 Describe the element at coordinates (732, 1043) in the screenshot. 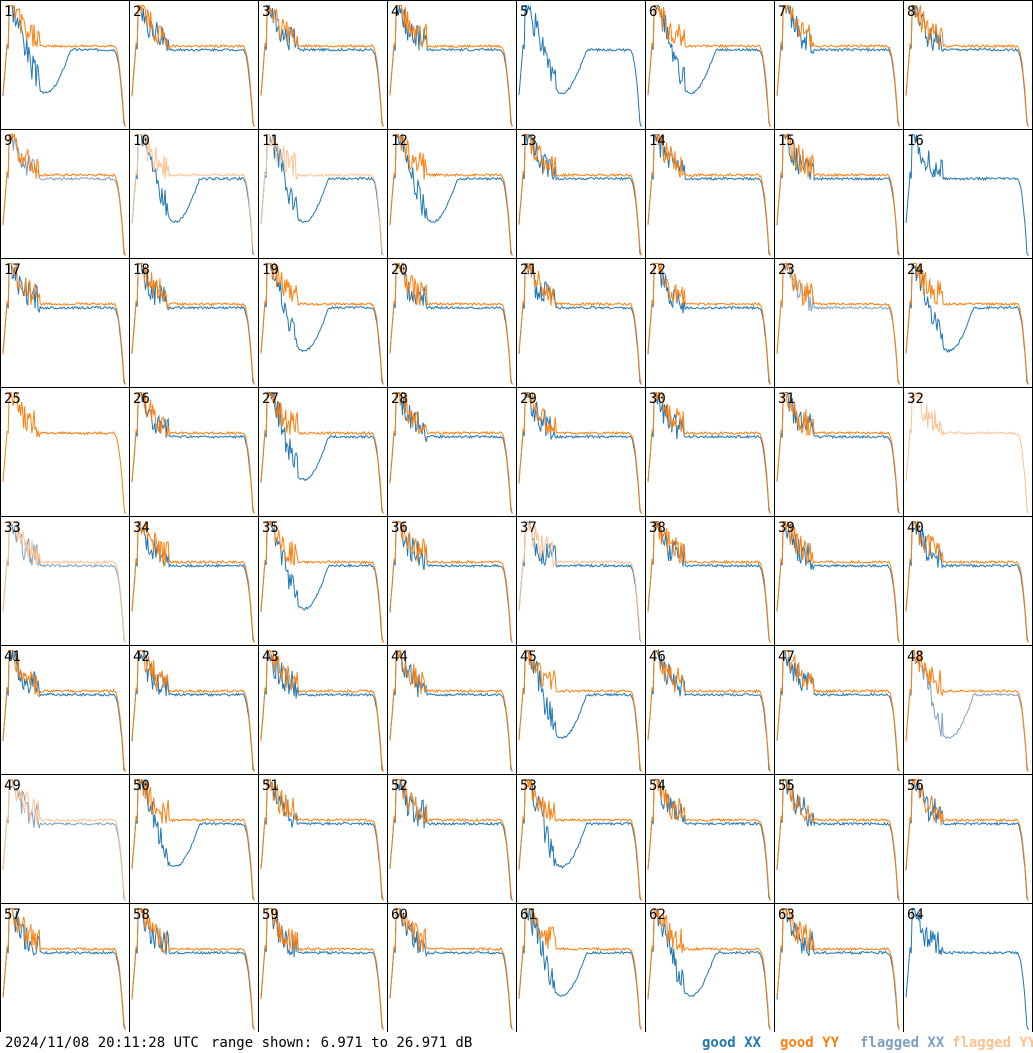

I see `legend-good-xx: good XX` at that location.